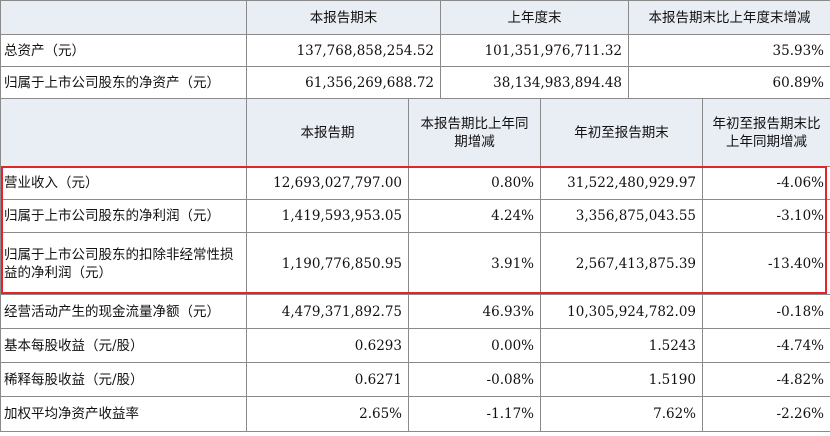 The image size is (830, 436). Describe the element at coordinates (621, 345) in the screenshot. I see `cell-value: 1.5243` at that location.